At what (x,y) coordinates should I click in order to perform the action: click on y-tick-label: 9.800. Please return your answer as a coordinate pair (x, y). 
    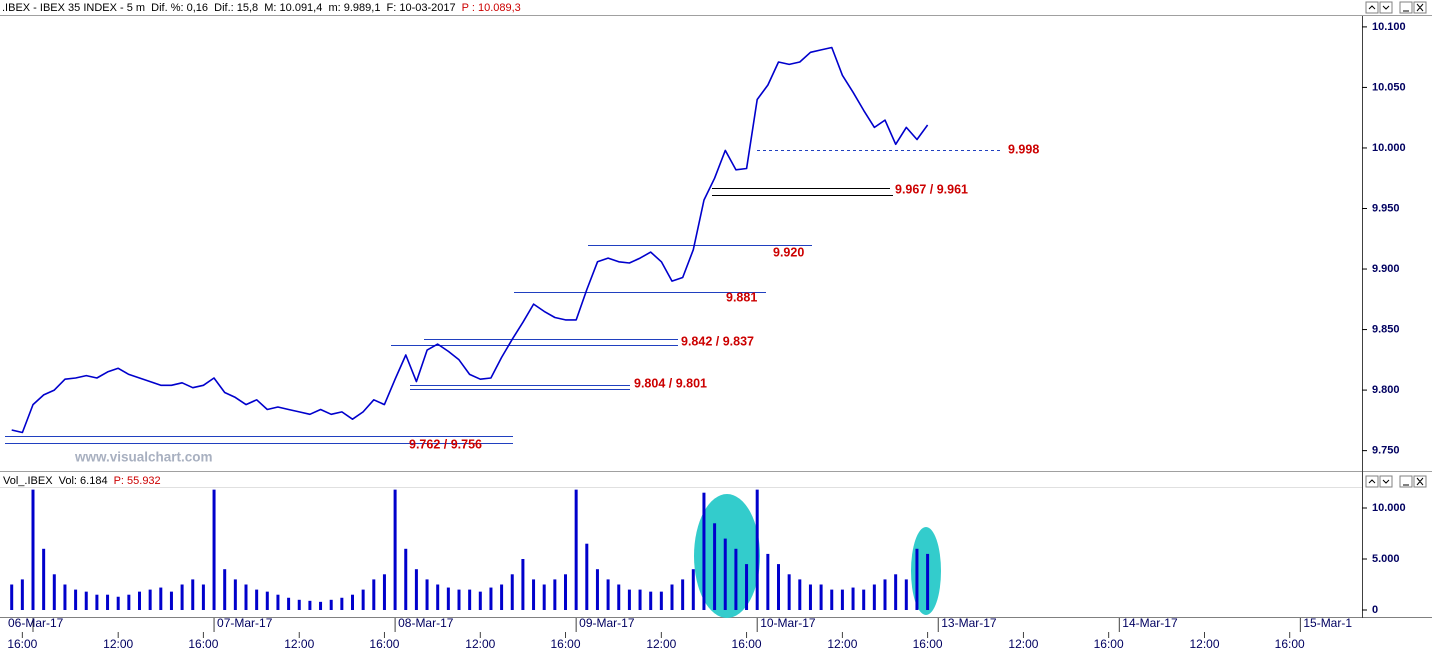
    Looking at the image, I should click on (1386, 390).